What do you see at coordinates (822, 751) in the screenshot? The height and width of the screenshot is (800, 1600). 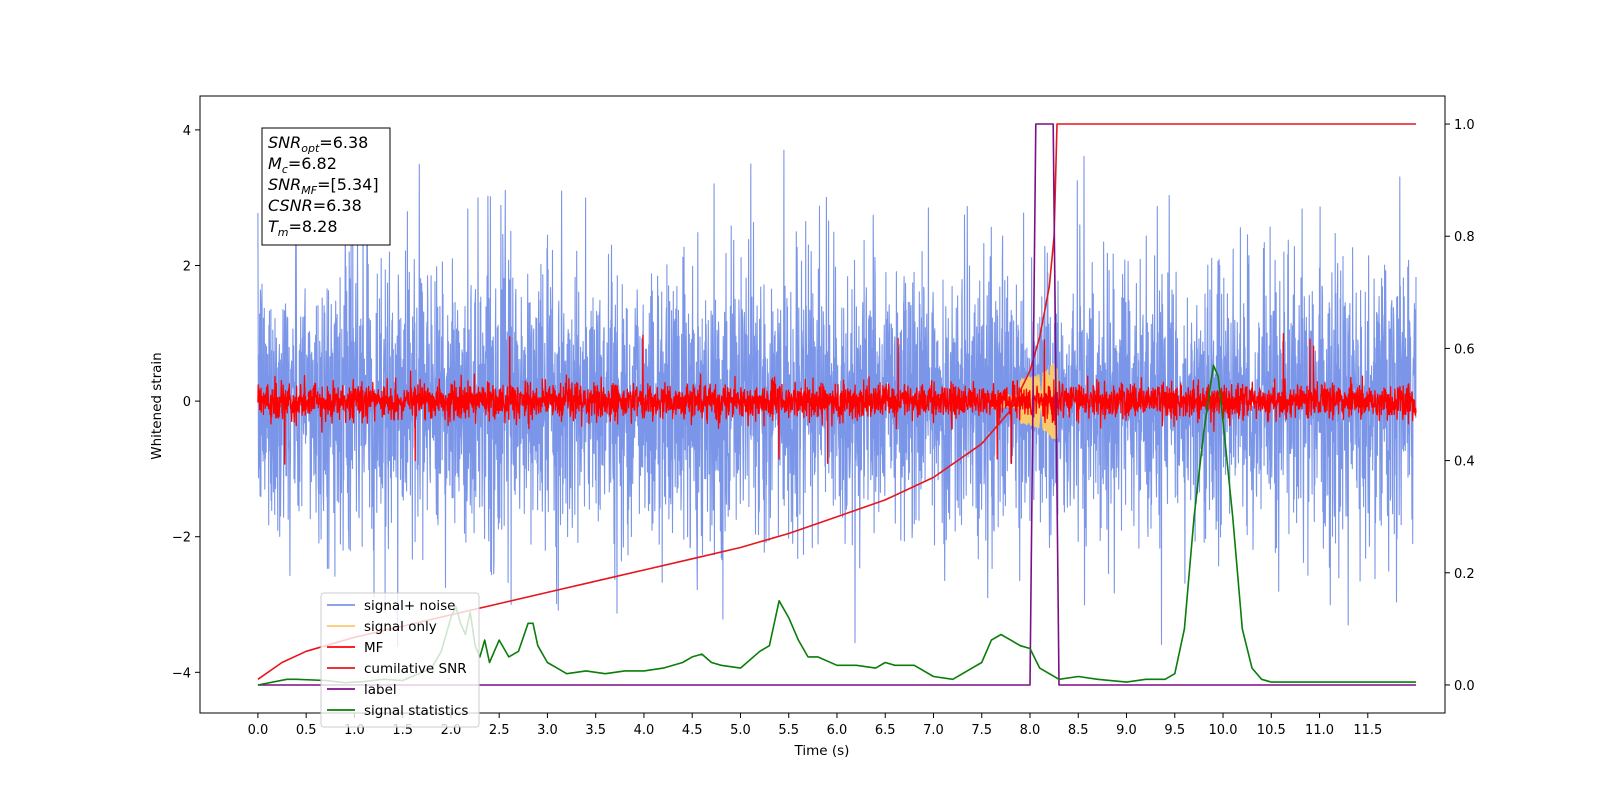 I see `x-axis-label: Time (s)` at bounding box center [822, 751].